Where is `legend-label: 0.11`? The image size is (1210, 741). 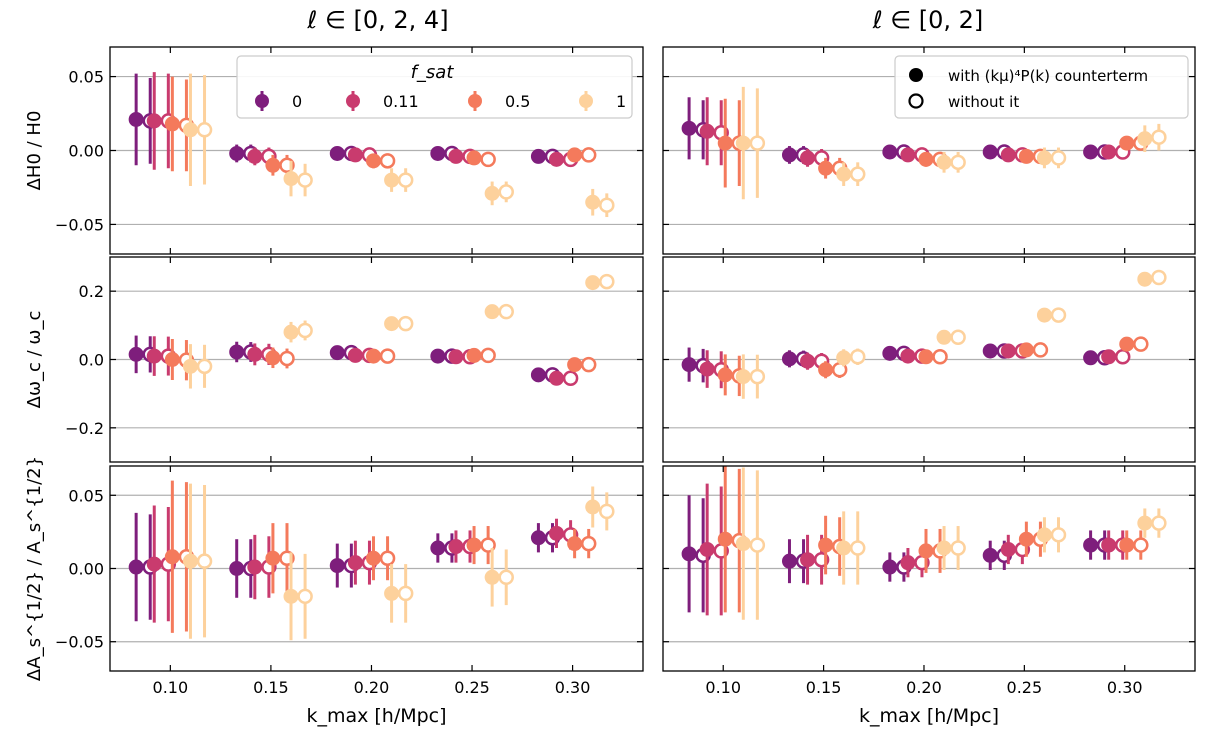
legend-label: 0.11 is located at coordinates (401, 101).